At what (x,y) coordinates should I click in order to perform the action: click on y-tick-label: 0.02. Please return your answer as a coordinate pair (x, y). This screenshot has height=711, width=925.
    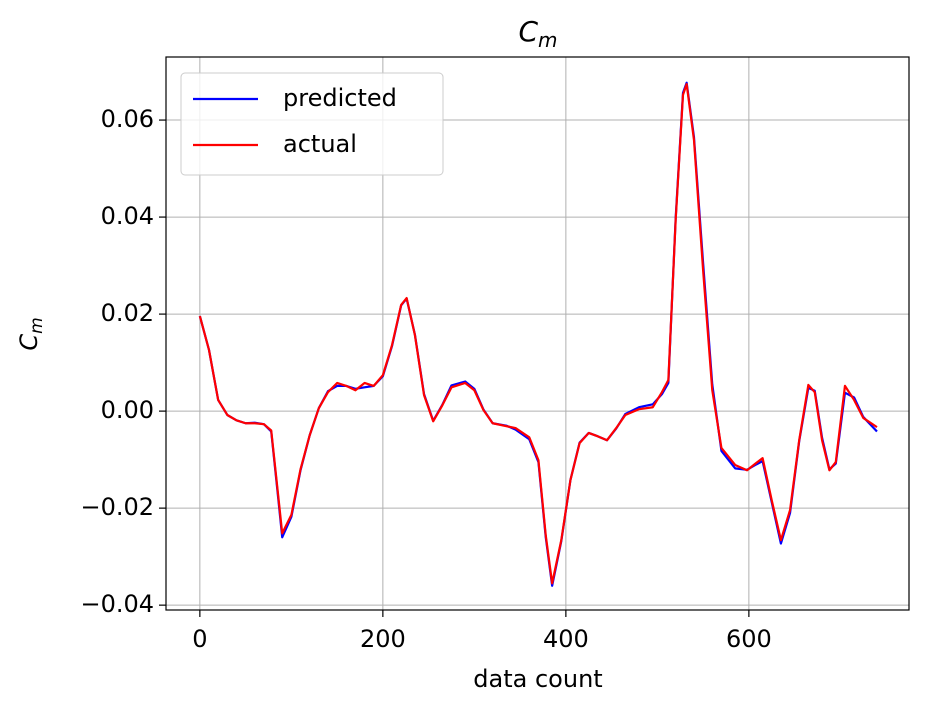
    Looking at the image, I should click on (127, 313).